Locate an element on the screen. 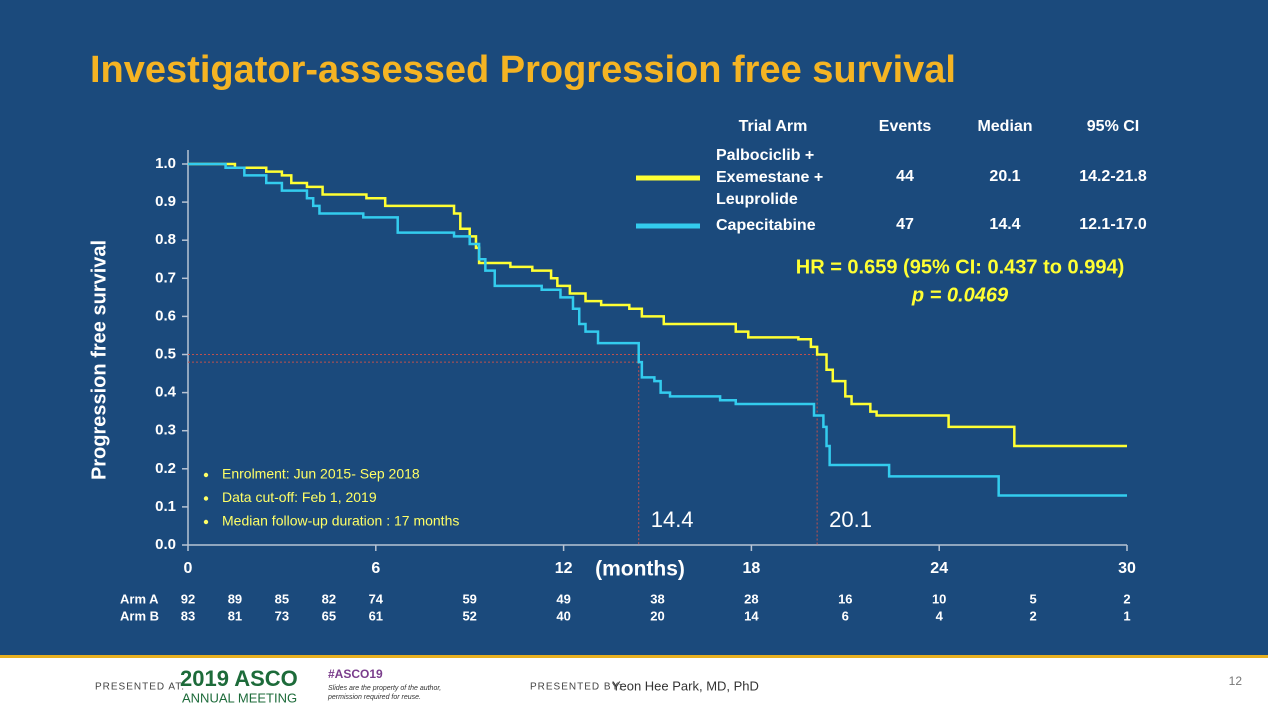 The image size is (1268, 714). legend-label: Palbociclib + Exemestane + Leuprolide is located at coordinates (770, 177).